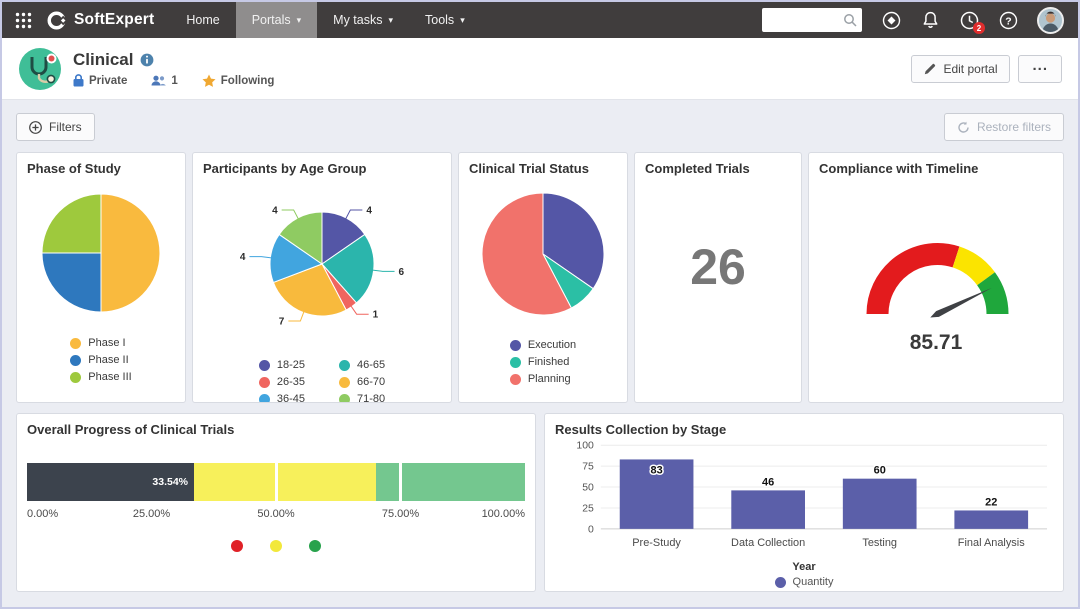  What do you see at coordinates (202, 20) in the screenshot?
I see `nav-item-home: Home` at bounding box center [202, 20].